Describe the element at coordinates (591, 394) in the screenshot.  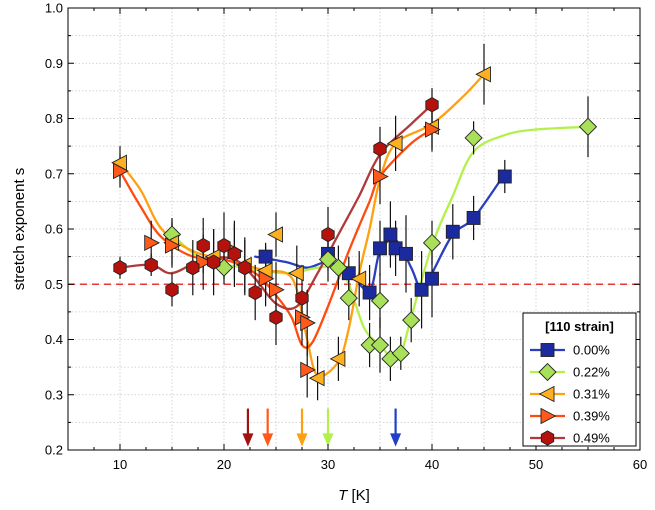
I see `legend-label-0.31%: 0.31%` at that location.